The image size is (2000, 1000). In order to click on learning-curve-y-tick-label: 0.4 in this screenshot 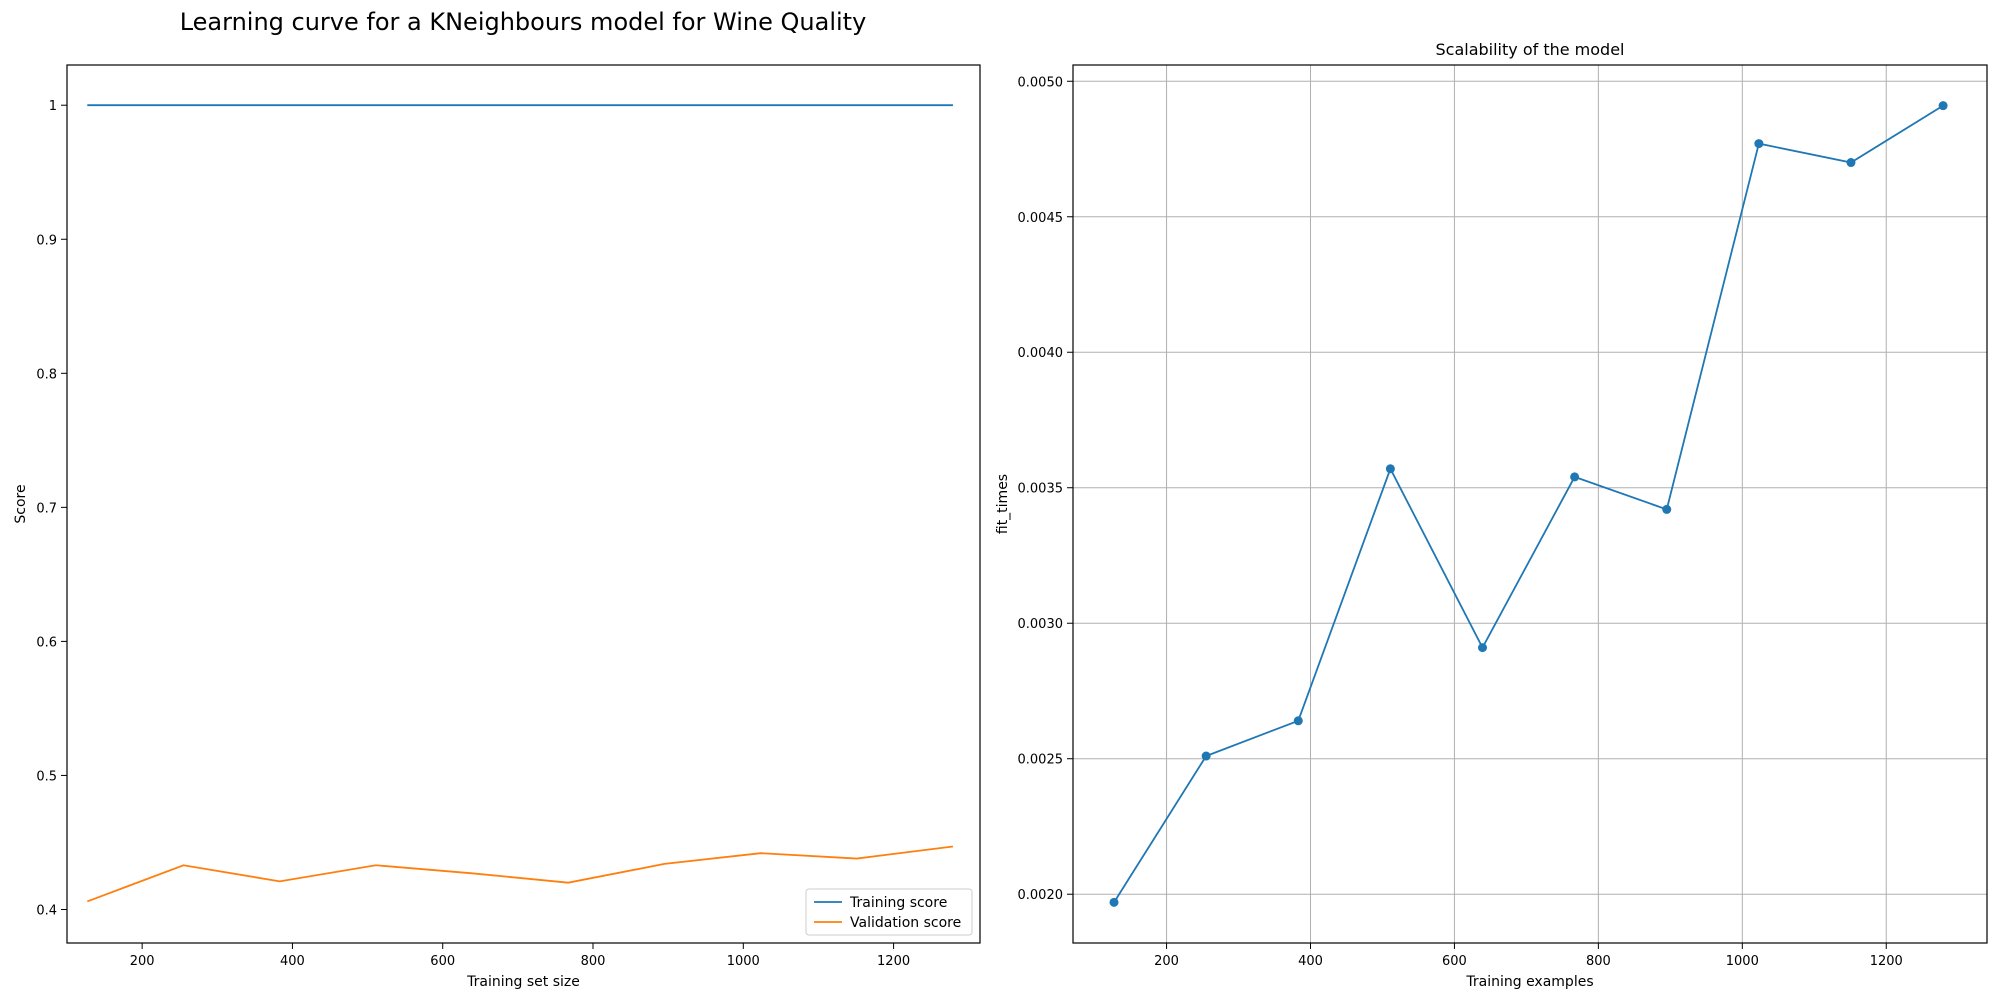, I will do `click(46, 910)`.